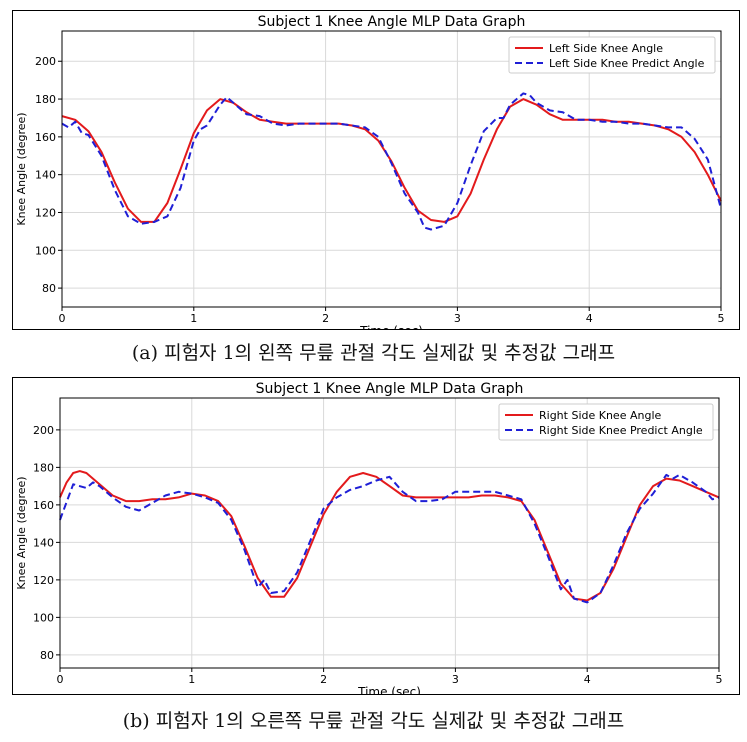 This screenshot has width=747, height=742. Describe the element at coordinates (621, 430) in the screenshot. I see `legend-label: Right Side Knee Predict Angle` at that location.